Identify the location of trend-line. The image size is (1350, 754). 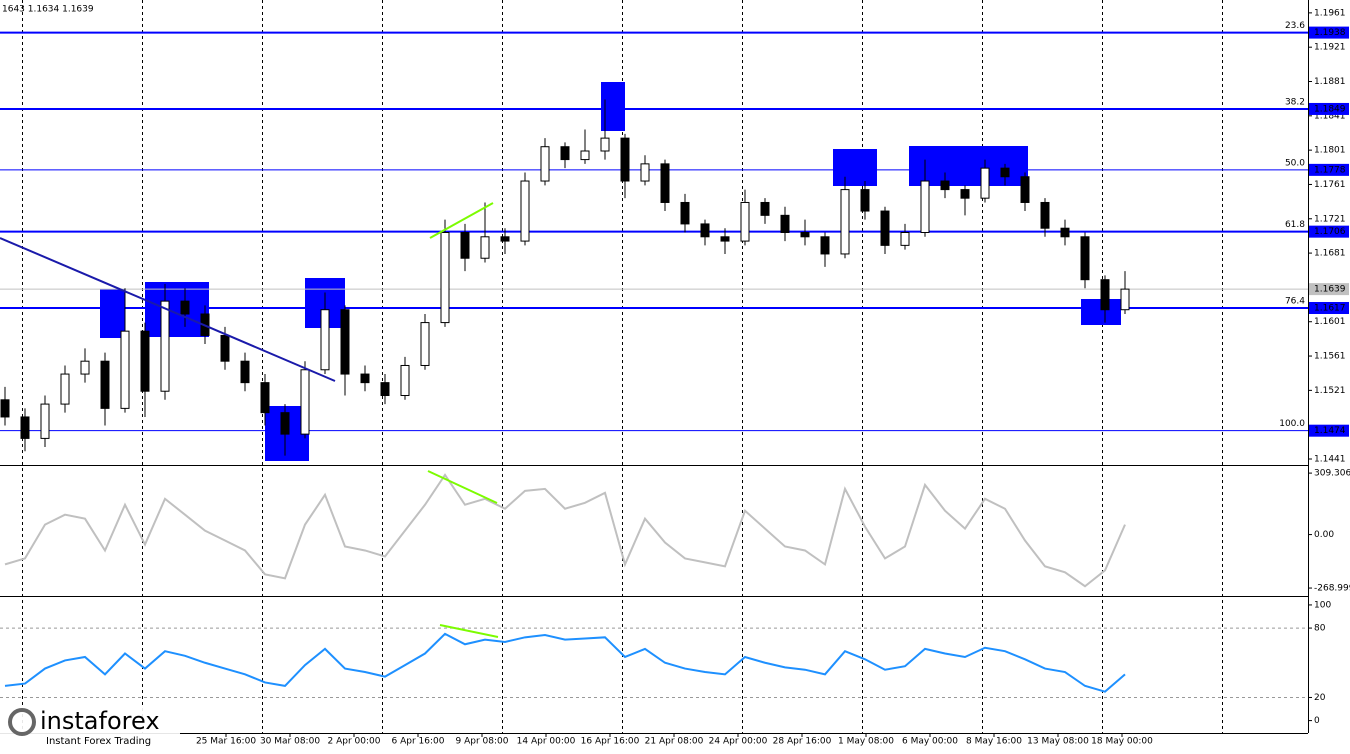
(168, 309).